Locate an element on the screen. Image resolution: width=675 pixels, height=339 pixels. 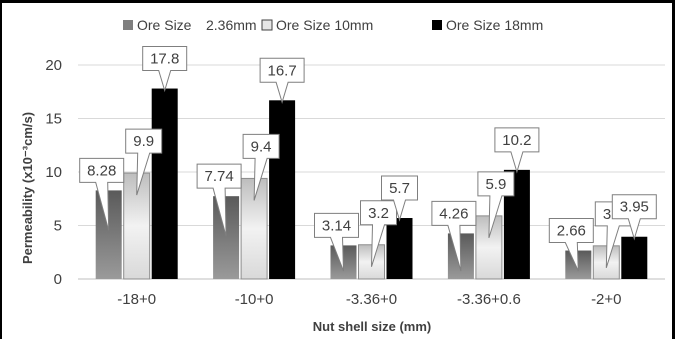
data-label: 9.4 is located at coordinates (261, 146).